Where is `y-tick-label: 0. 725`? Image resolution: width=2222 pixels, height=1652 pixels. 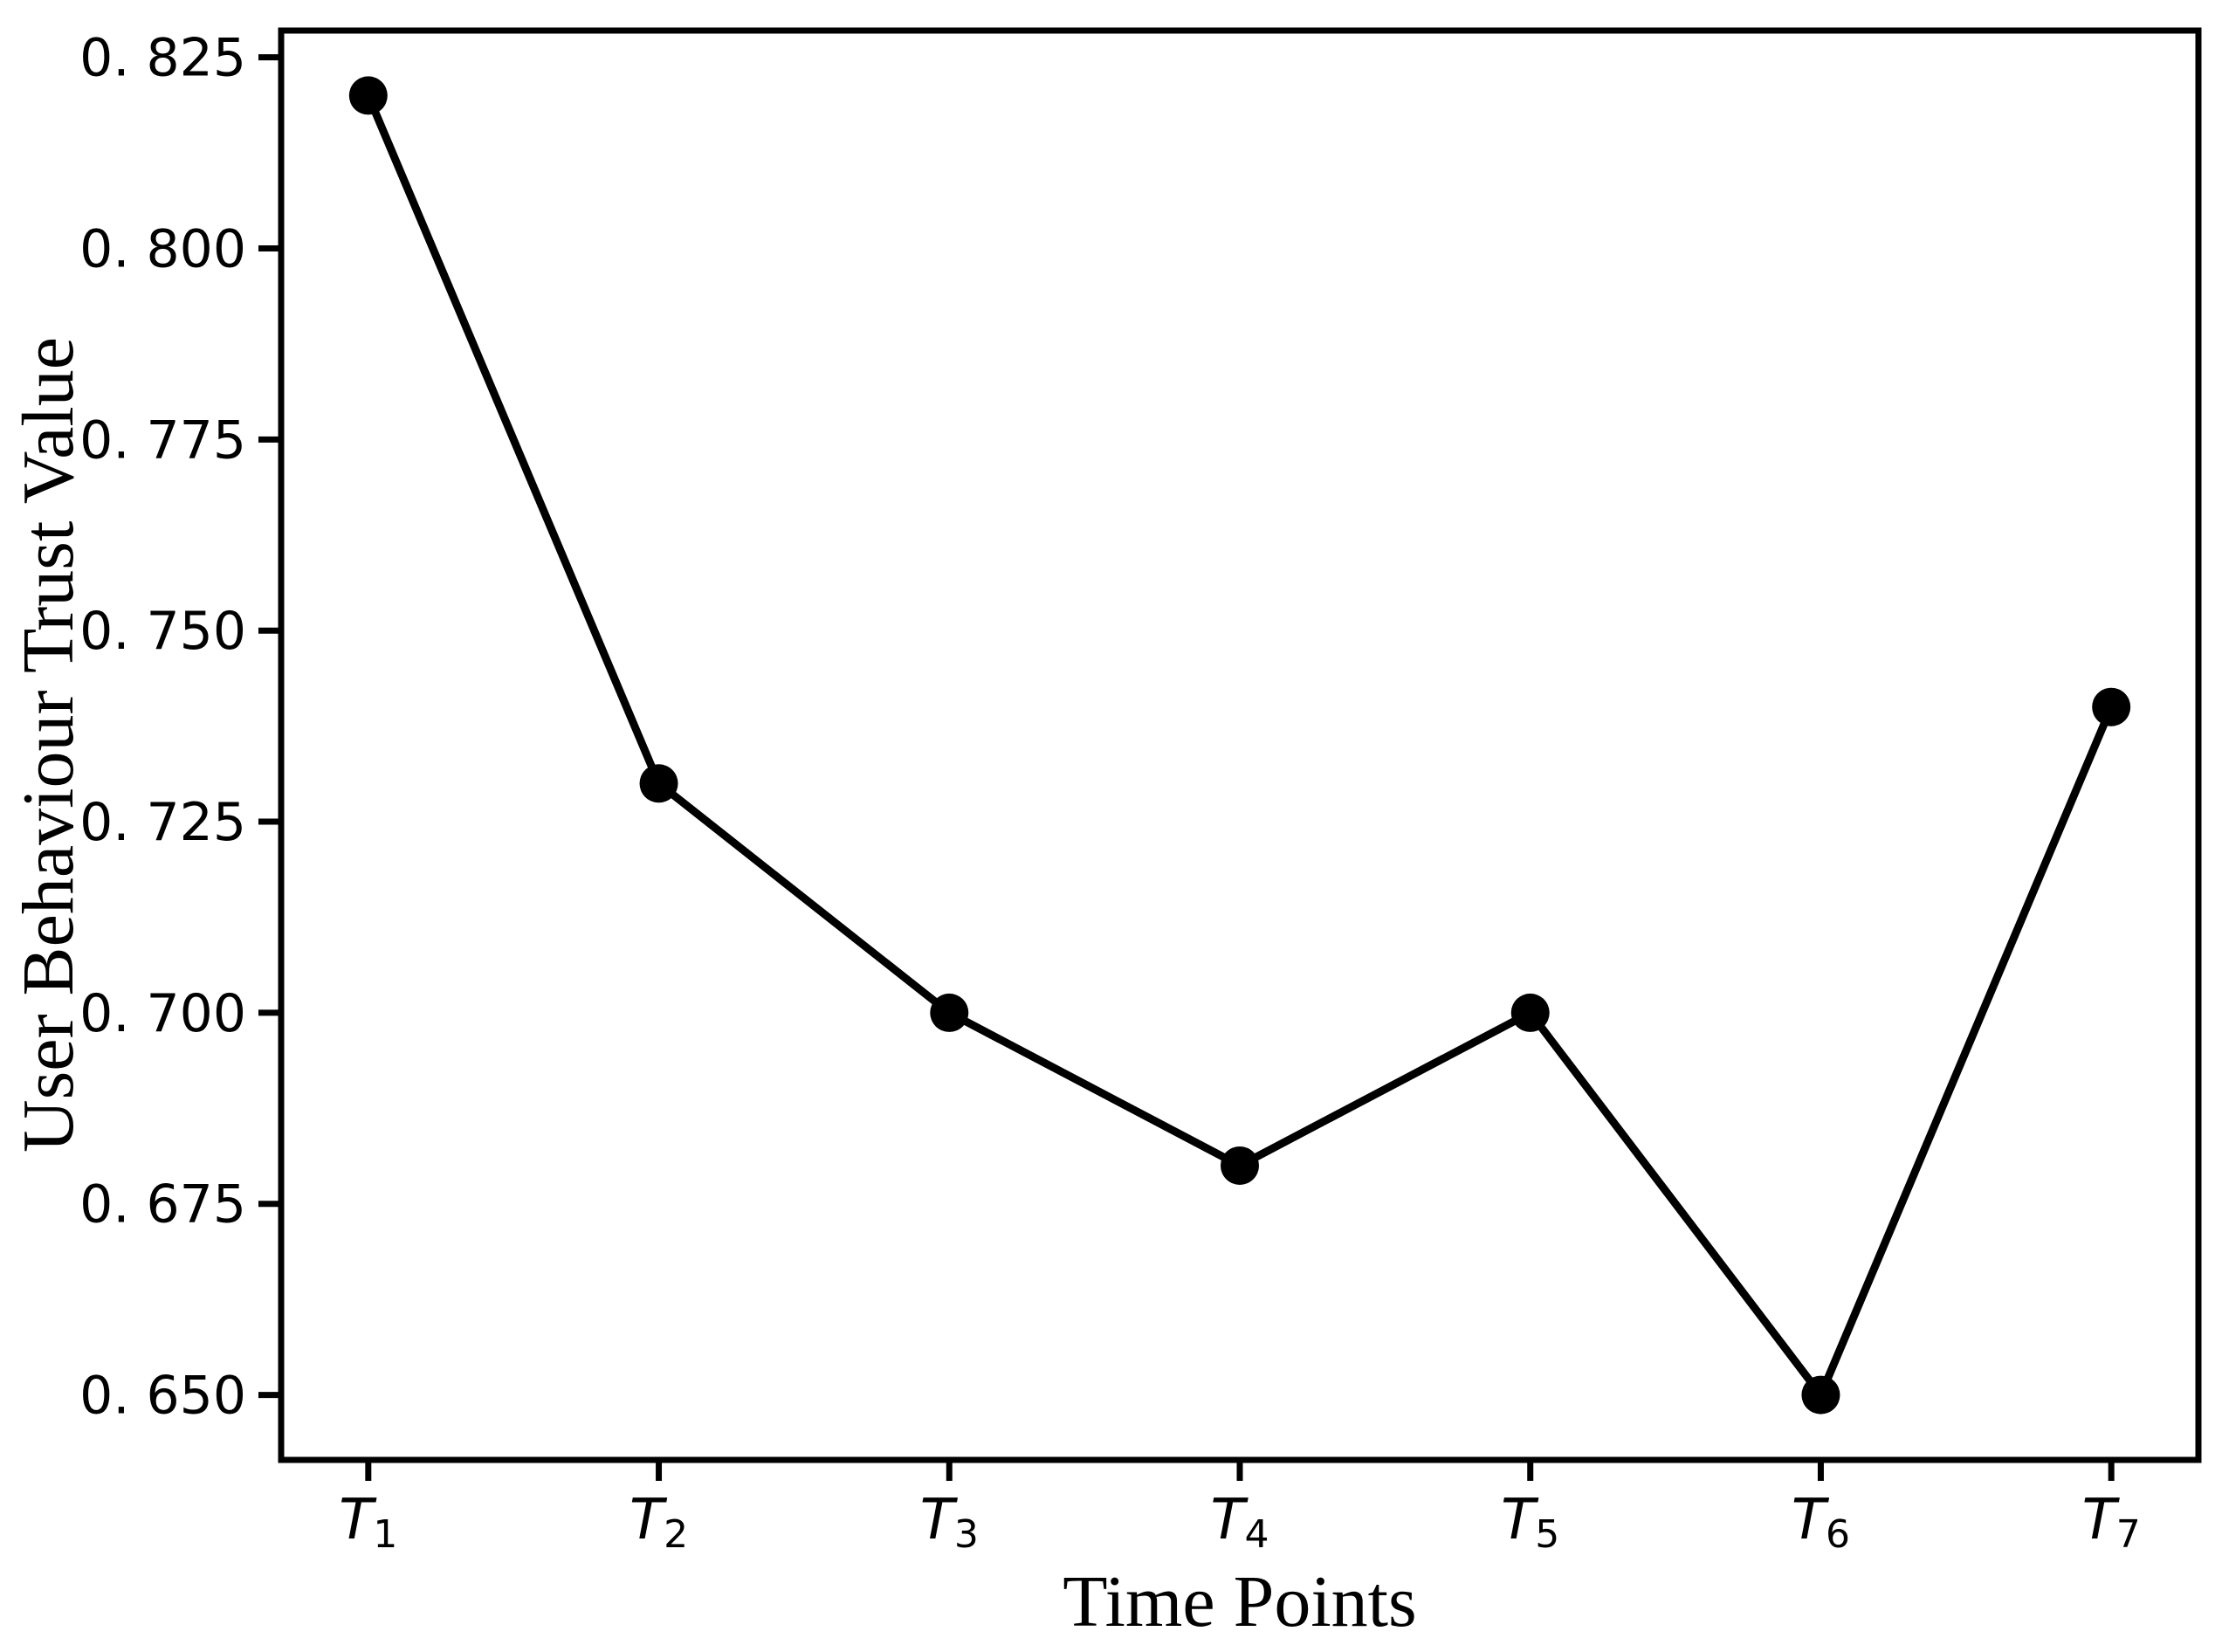
y-tick-label: 0. 725 is located at coordinates (162, 822).